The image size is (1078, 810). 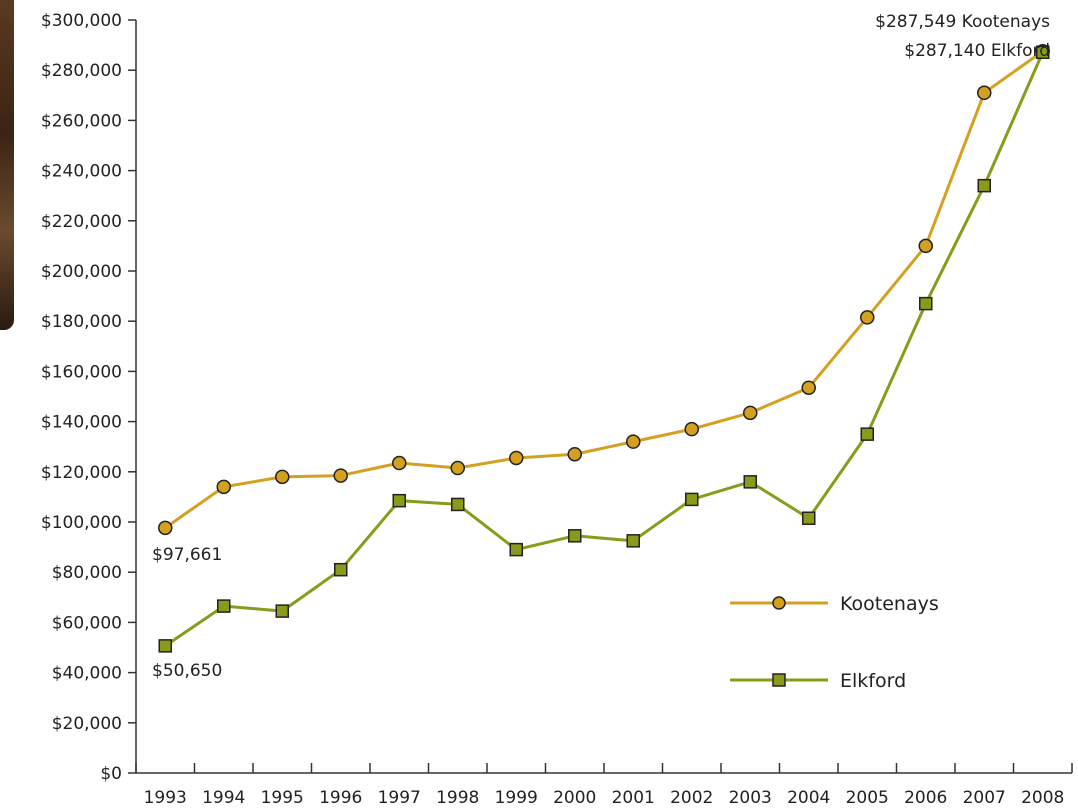 What do you see at coordinates (925, 798) in the screenshot?
I see `x-tick-label: 2006` at bounding box center [925, 798].